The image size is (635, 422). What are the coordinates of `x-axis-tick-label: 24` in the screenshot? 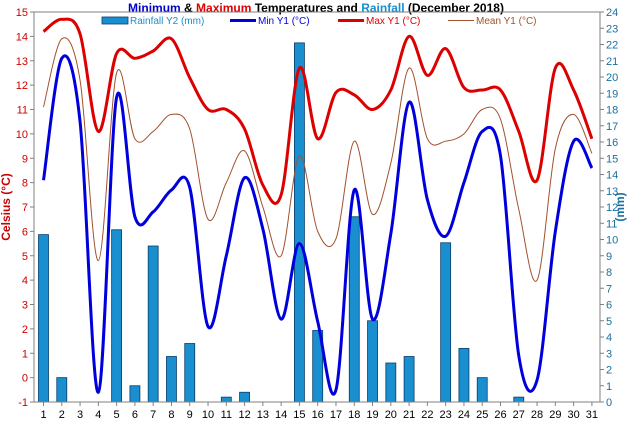 It's located at (464, 415).